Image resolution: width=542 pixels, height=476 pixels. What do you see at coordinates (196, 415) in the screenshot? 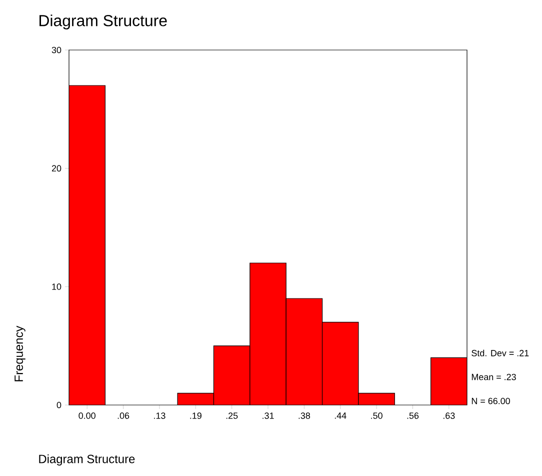
I see `x-tick-label: .19` at bounding box center [196, 415].